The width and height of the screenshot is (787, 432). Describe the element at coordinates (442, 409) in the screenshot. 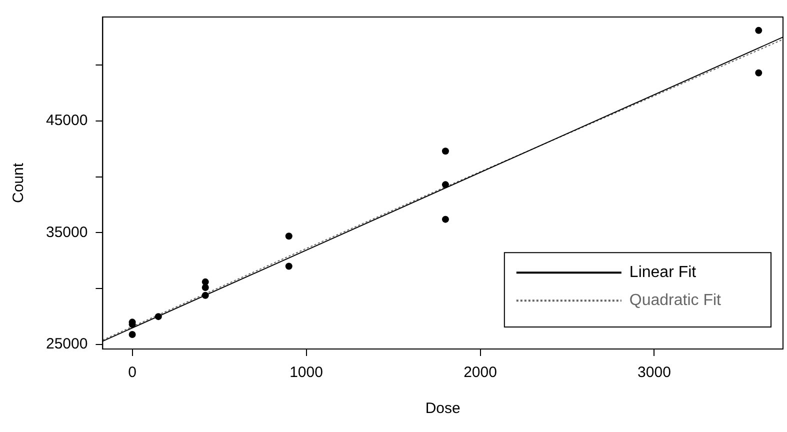

I see `x-axis-title: Dose` at that location.